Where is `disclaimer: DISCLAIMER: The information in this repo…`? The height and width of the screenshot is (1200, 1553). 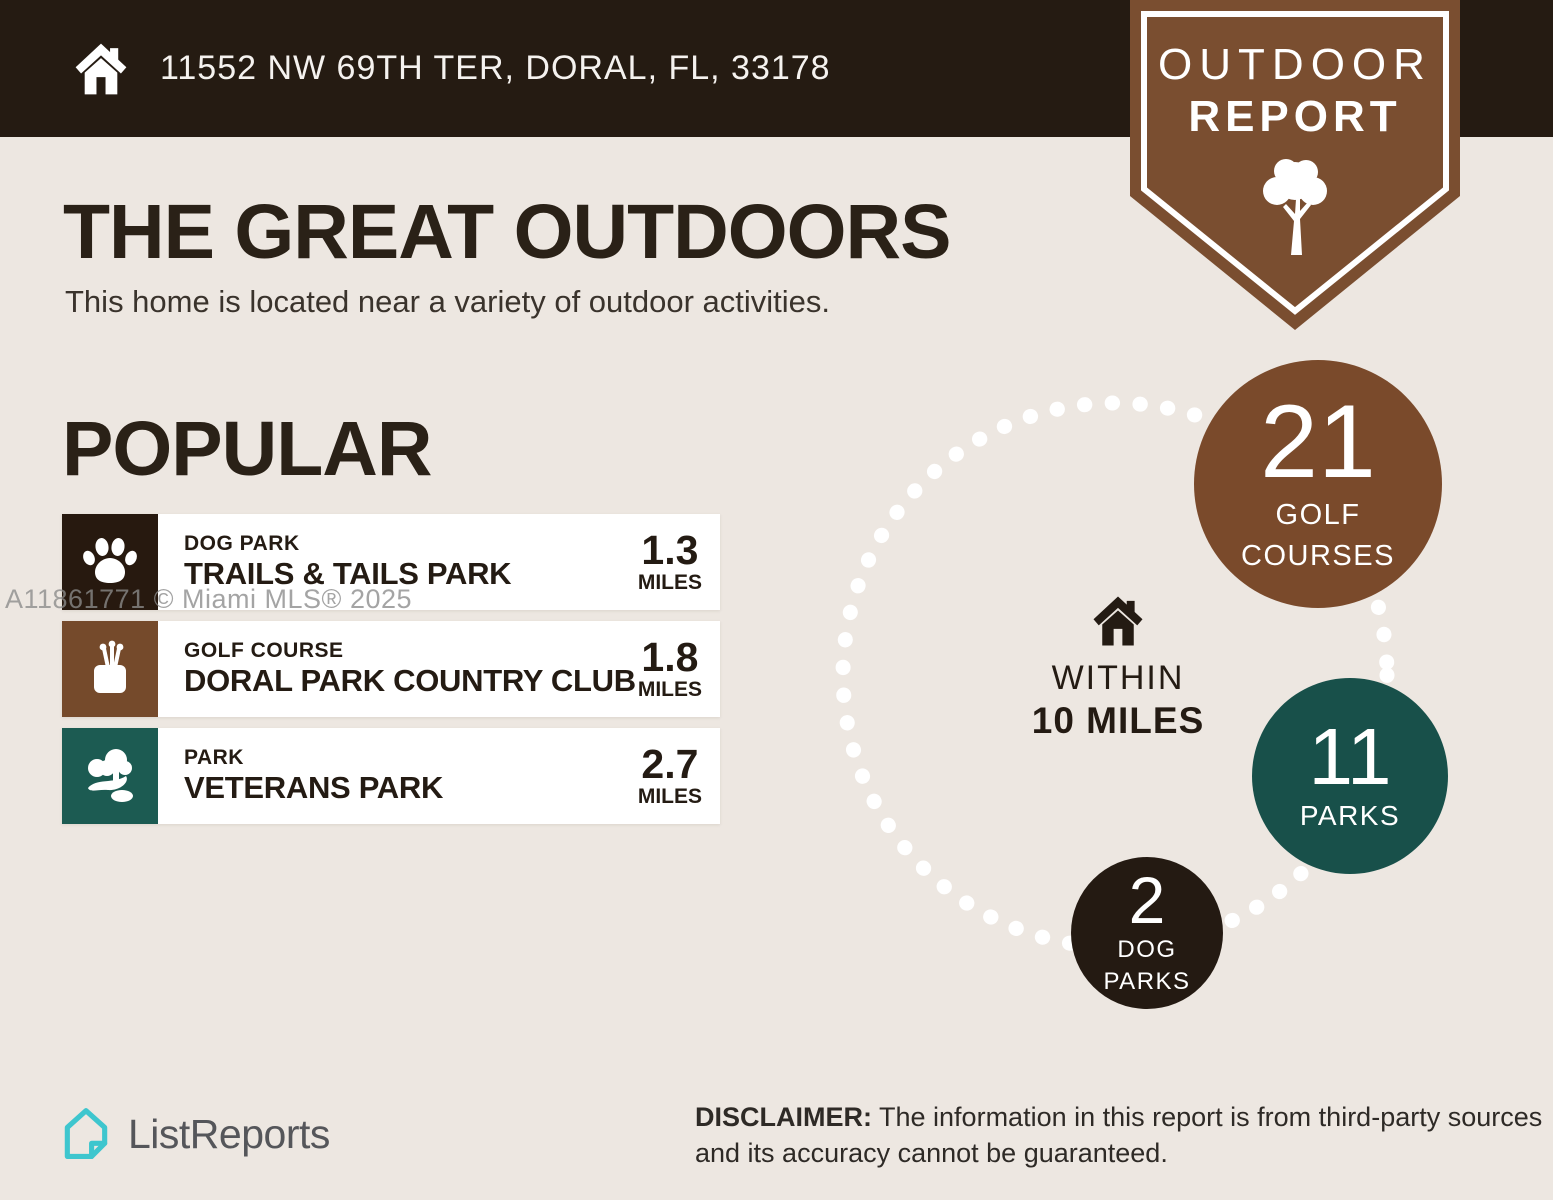
disclaimer: DISCLAIMER: The information in this repo… is located at coordinates (1124, 1136).